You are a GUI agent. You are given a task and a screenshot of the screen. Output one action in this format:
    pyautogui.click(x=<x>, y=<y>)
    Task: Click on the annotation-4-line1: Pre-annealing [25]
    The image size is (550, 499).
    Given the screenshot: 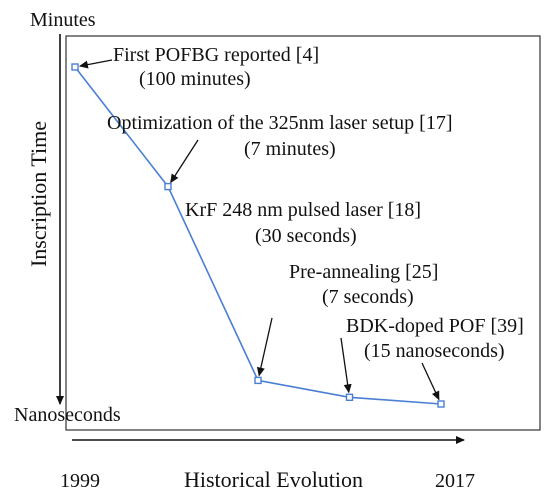 What is the action you would take?
    pyautogui.click(x=363, y=272)
    